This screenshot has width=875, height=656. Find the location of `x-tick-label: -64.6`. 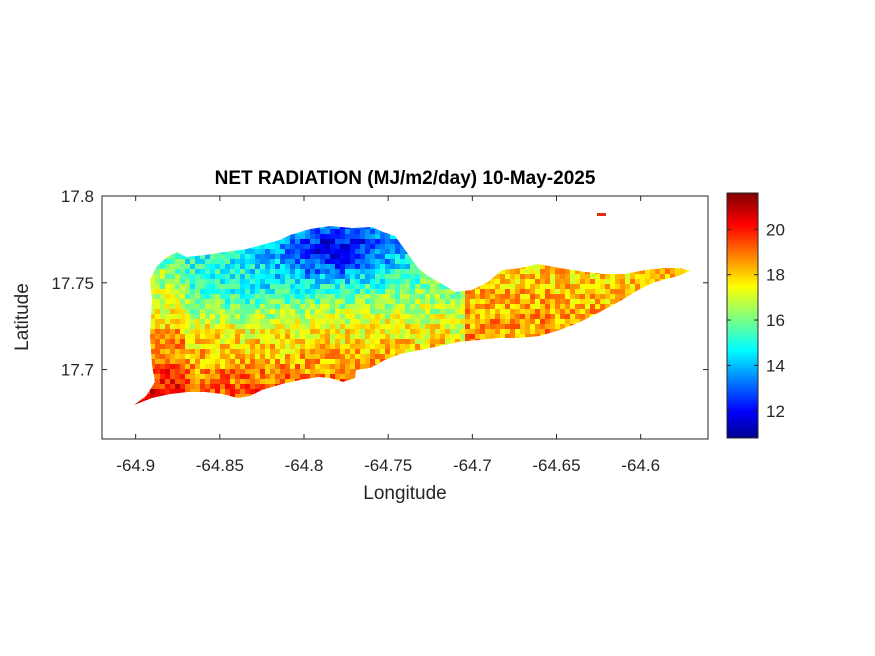

x-tick-label: -64.6 is located at coordinates (640, 465).